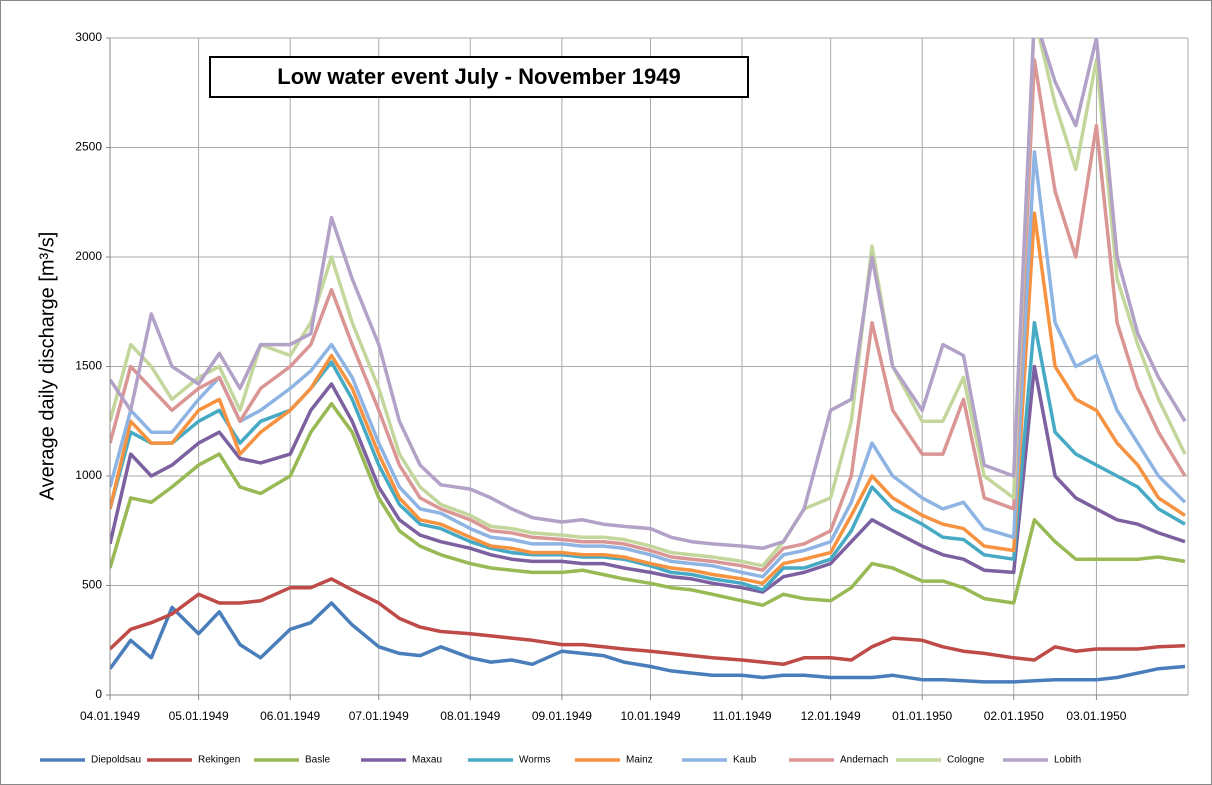 The height and width of the screenshot is (785, 1212). I want to click on x-tick-label: 12.01.1949, so click(831, 716).